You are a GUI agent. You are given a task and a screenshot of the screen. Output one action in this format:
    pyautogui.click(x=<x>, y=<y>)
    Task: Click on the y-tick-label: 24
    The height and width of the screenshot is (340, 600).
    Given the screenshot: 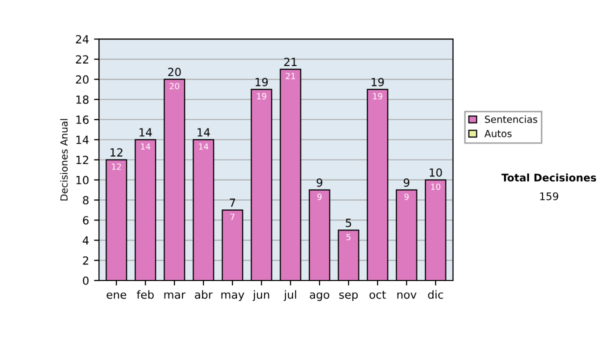 What is the action you would take?
    pyautogui.click(x=82, y=39)
    